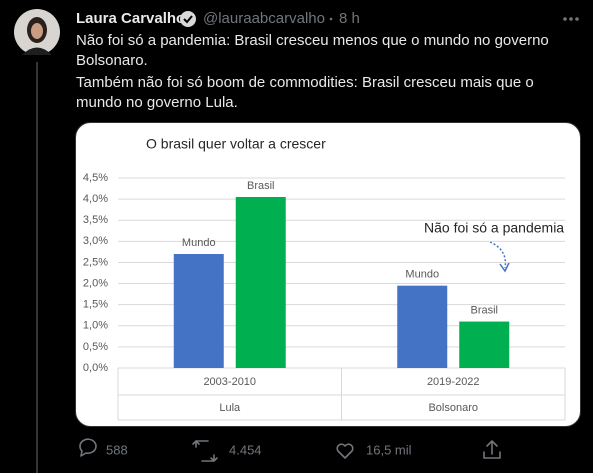  What do you see at coordinates (95, 241) in the screenshot?
I see `y-tick-label: 3,0%` at bounding box center [95, 241].